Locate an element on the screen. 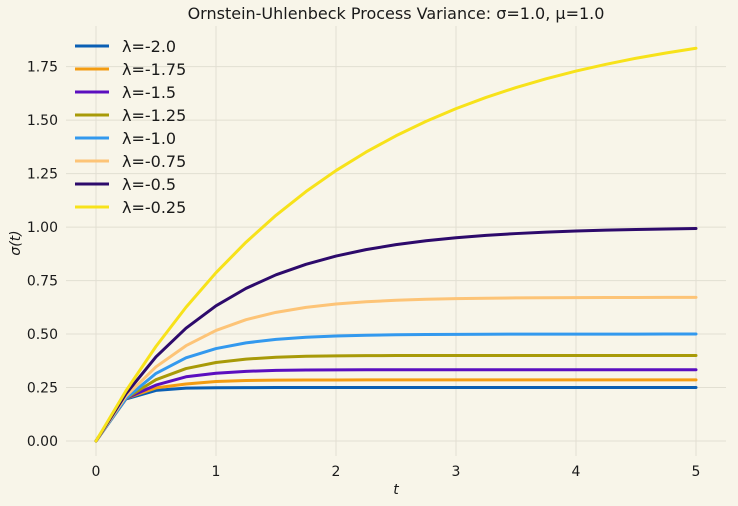  legend-label: λ=-0.25 is located at coordinates (154, 207).